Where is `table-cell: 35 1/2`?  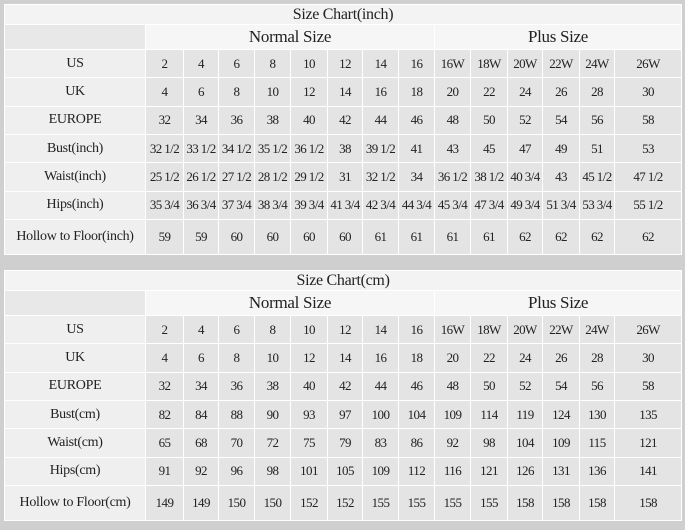 table-cell: 35 1/2 is located at coordinates (272, 148).